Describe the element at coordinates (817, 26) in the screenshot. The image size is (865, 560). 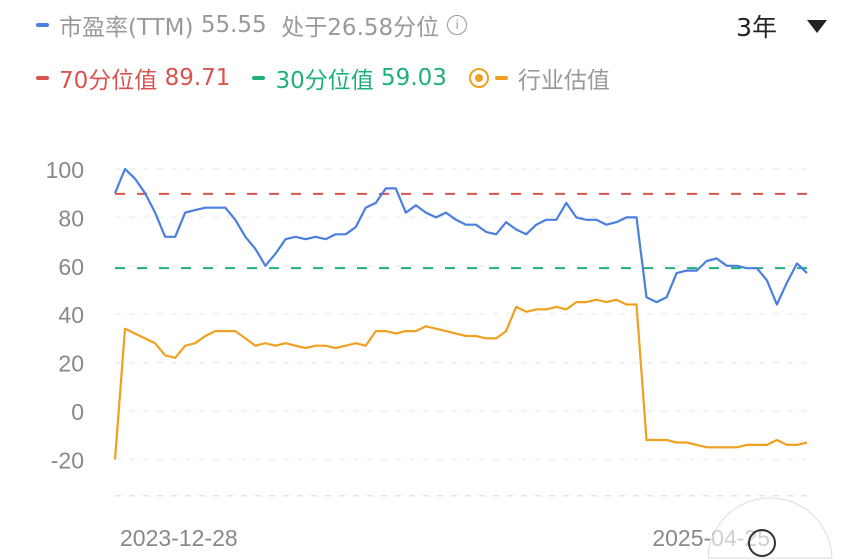
I see `triangle-down-icon` at that location.